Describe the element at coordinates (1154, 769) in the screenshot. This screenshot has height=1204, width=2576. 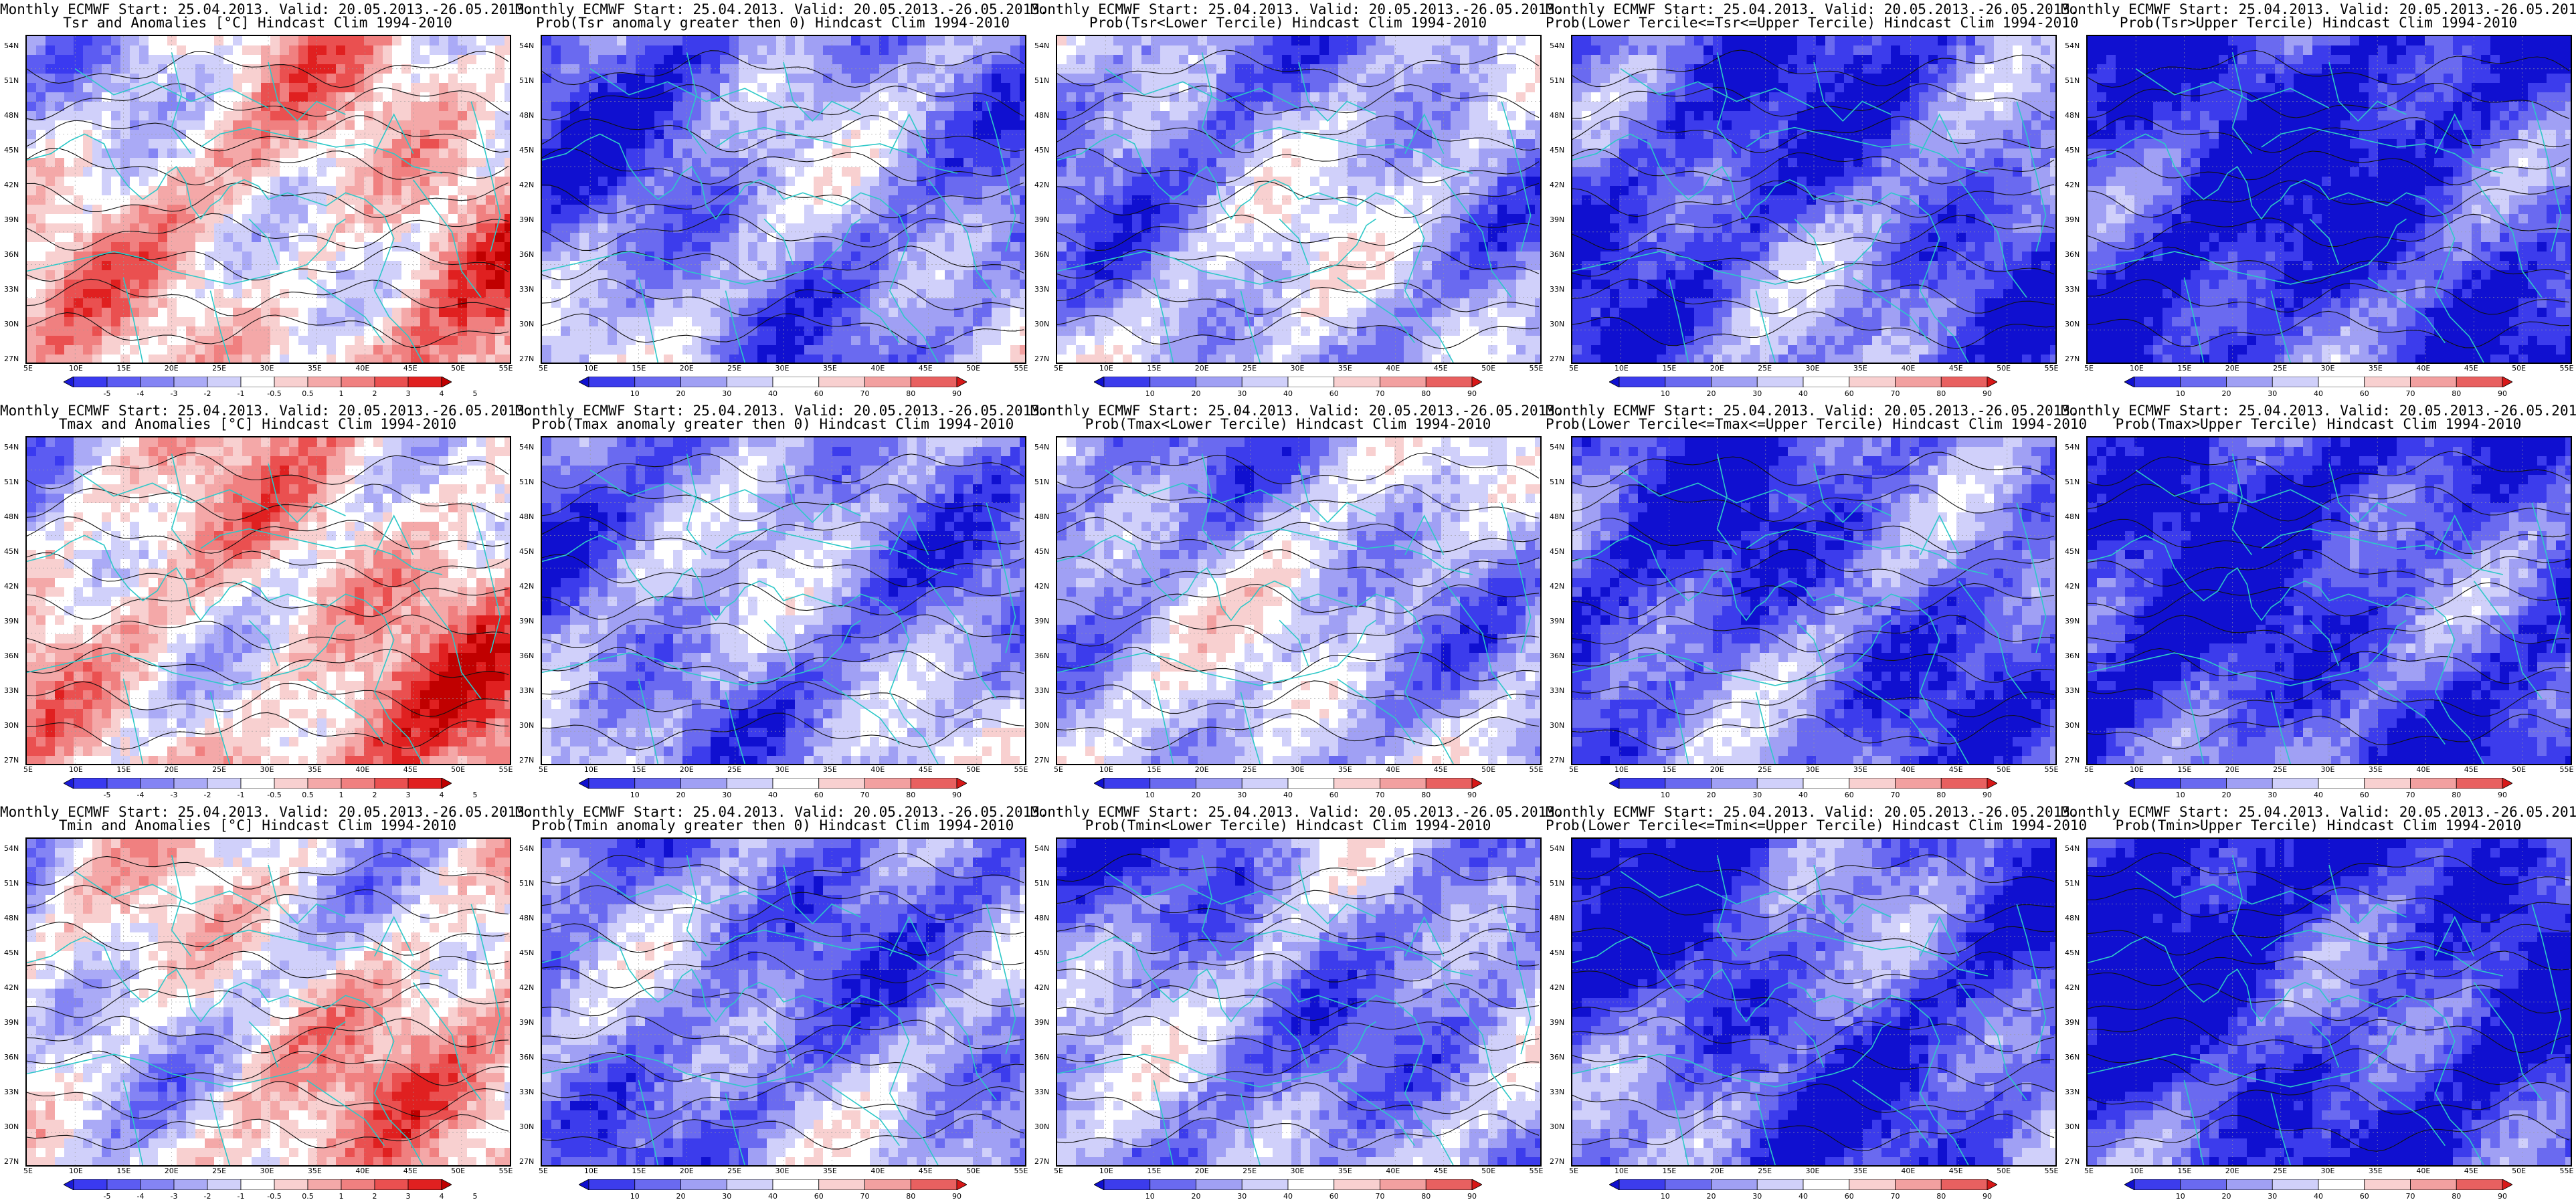
I see `longitude-label: 15E` at that location.